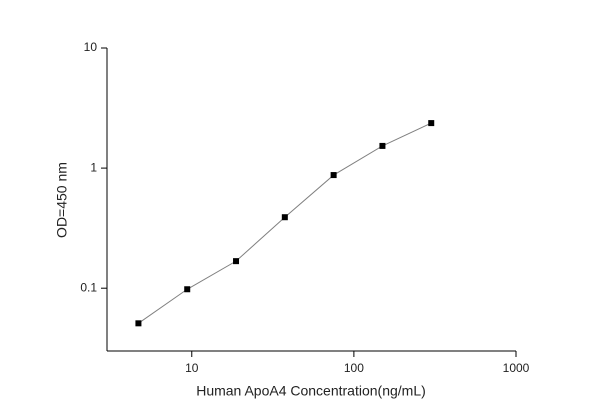 This screenshot has width=600, height=419. What do you see at coordinates (354, 368) in the screenshot?
I see `x-tick-label: 100` at bounding box center [354, 368].